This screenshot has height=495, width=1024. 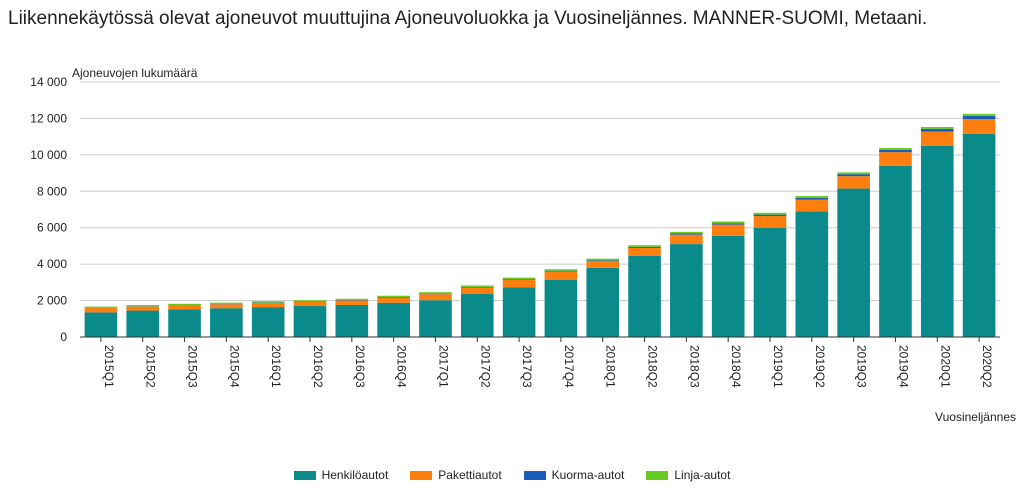 I want to click on bar-segment: 2018Q1 – Henkilöautot: 3800, so click(x=603, y=302).